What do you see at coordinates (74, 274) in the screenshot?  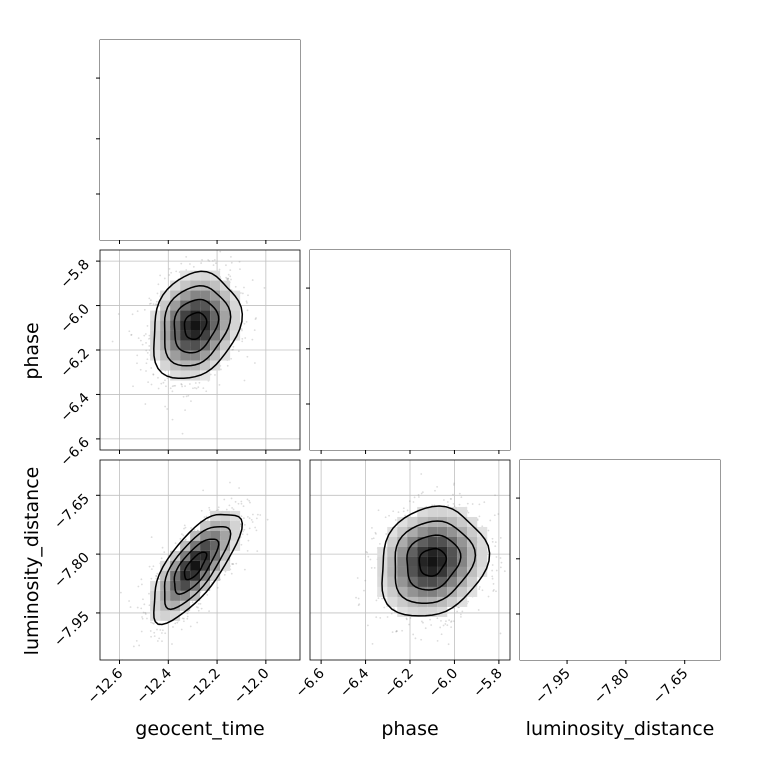 I see `y-tick-label: −5.8` at bounding box center [74, 274].